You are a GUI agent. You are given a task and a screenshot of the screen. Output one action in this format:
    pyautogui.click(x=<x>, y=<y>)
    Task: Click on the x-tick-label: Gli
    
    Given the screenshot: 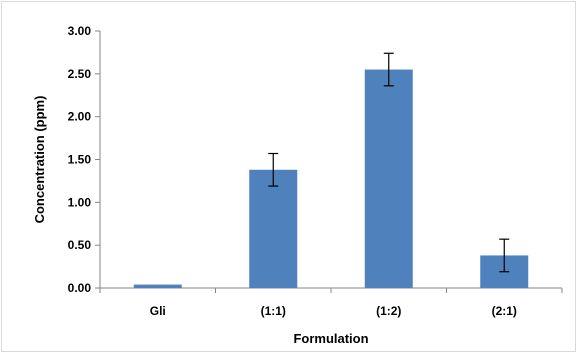 What is the action you would take?
    pyautogui.click(x=158, y=311)
    